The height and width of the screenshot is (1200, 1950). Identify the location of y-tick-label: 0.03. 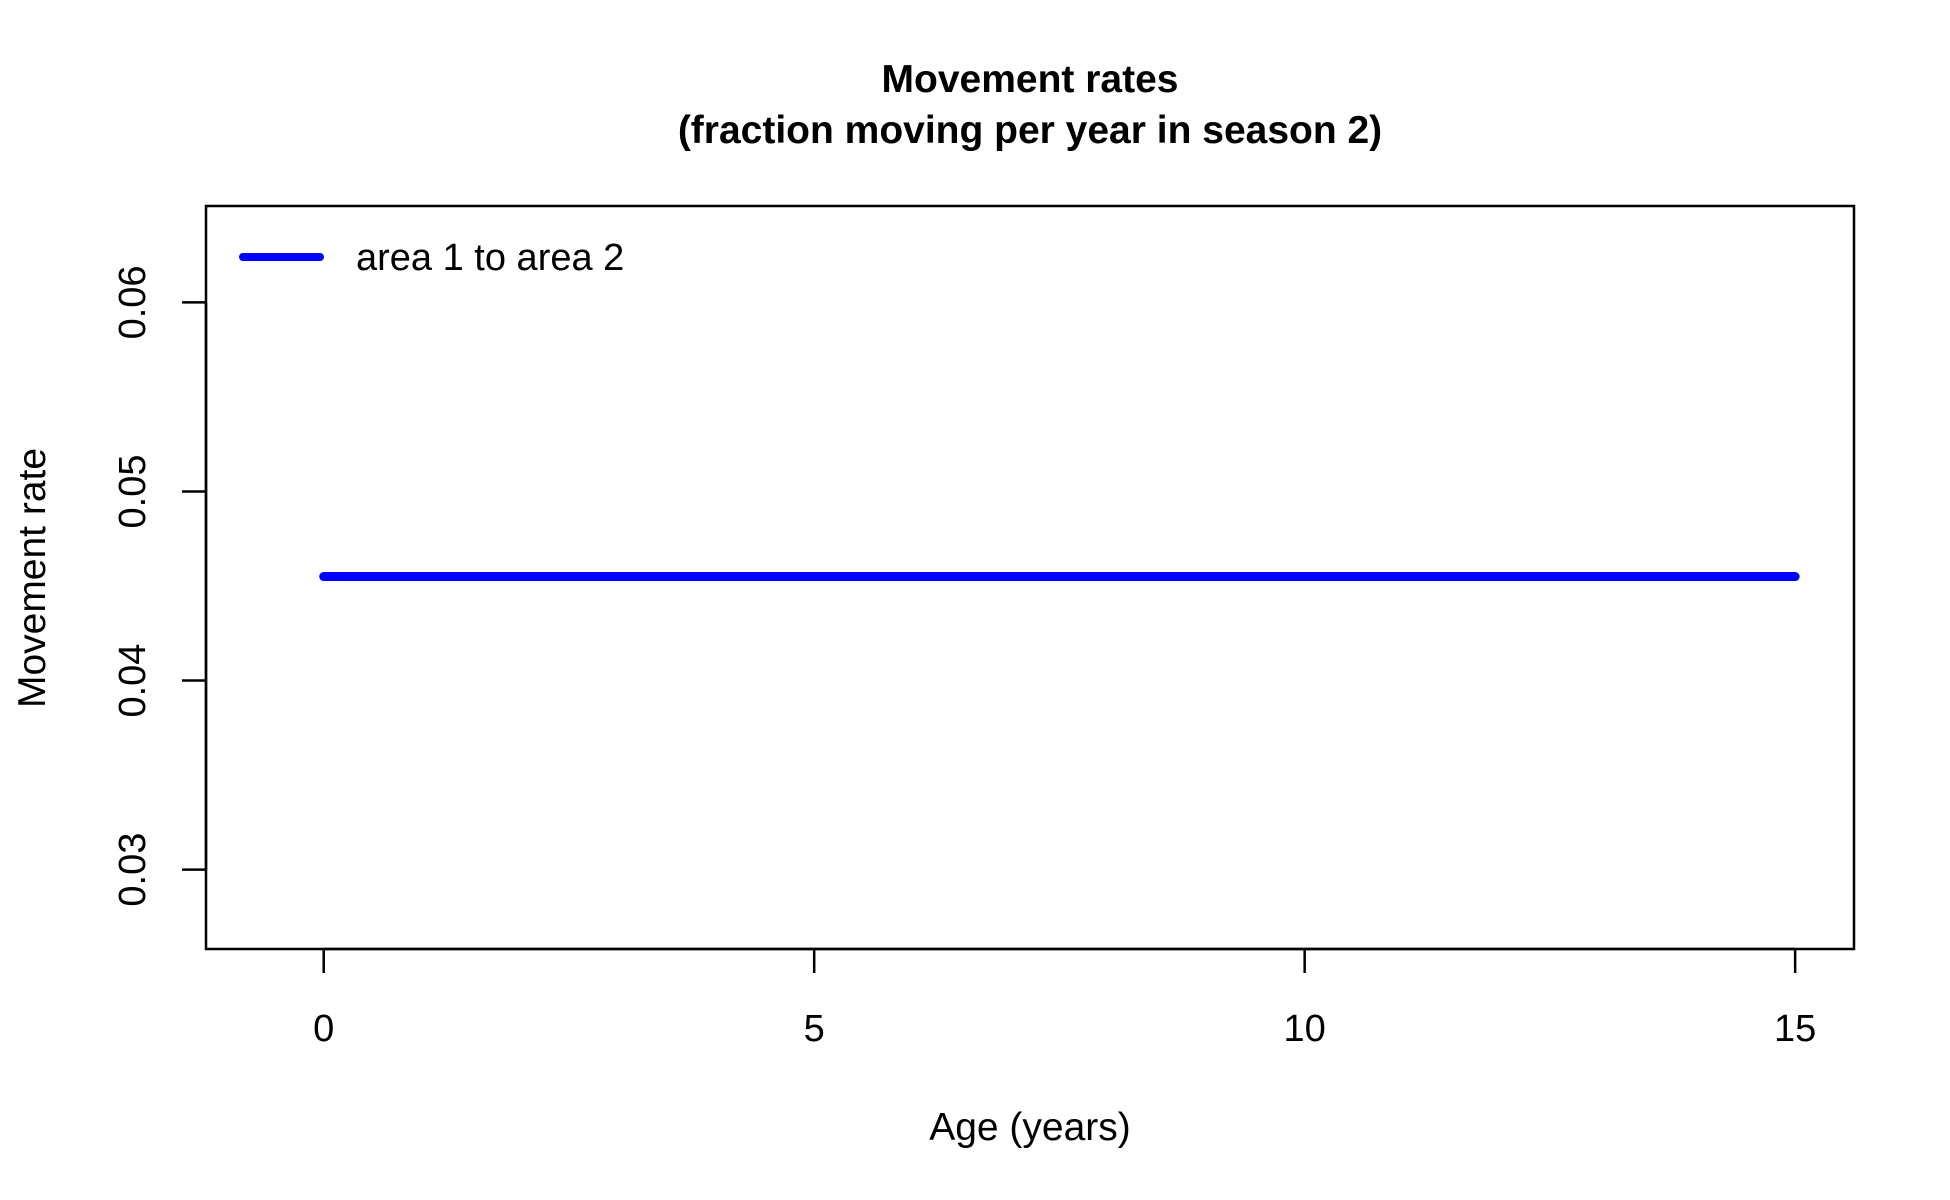
(133, 870).